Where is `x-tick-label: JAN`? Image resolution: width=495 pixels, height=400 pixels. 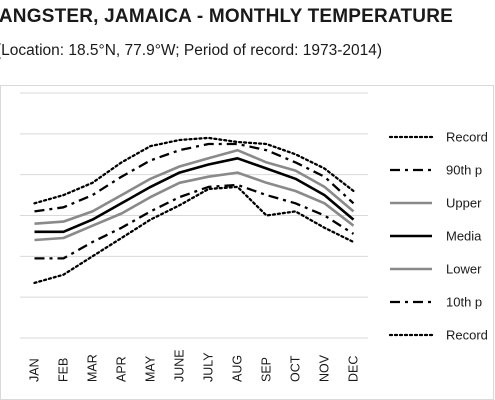 x-tick-label: JAN is located at coordinates (35, 370).